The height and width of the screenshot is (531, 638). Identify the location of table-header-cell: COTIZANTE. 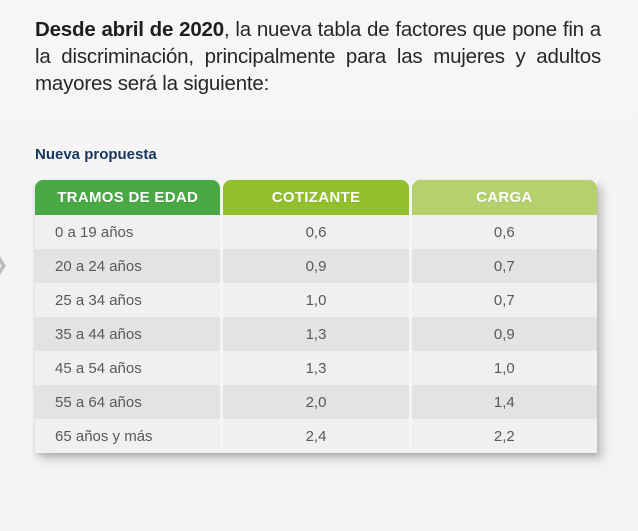
(316, 197).